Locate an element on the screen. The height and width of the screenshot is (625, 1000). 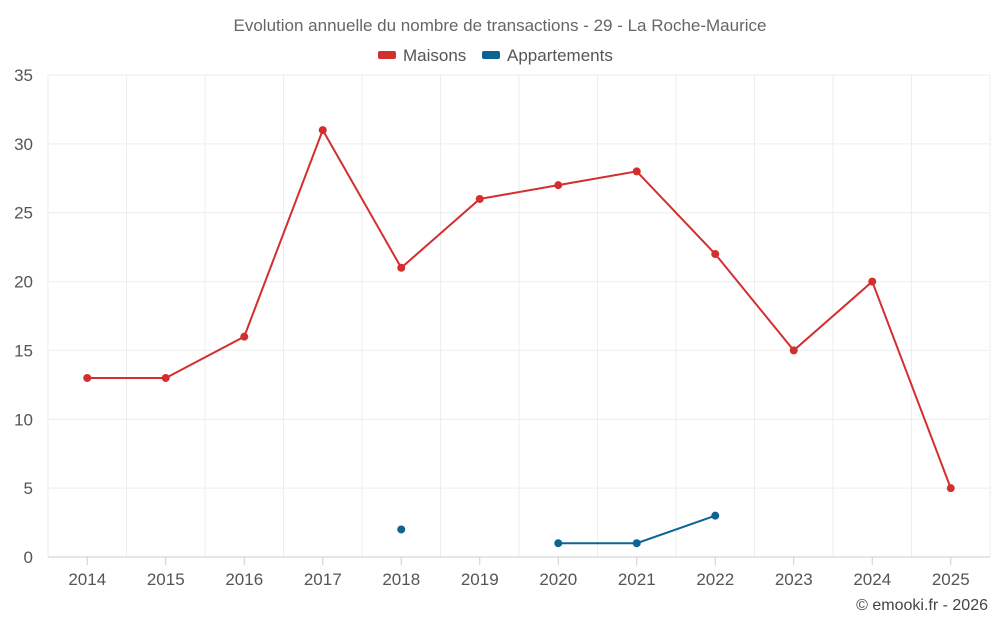
x-tick-label: 2022 is located at coordinates (715, 579).